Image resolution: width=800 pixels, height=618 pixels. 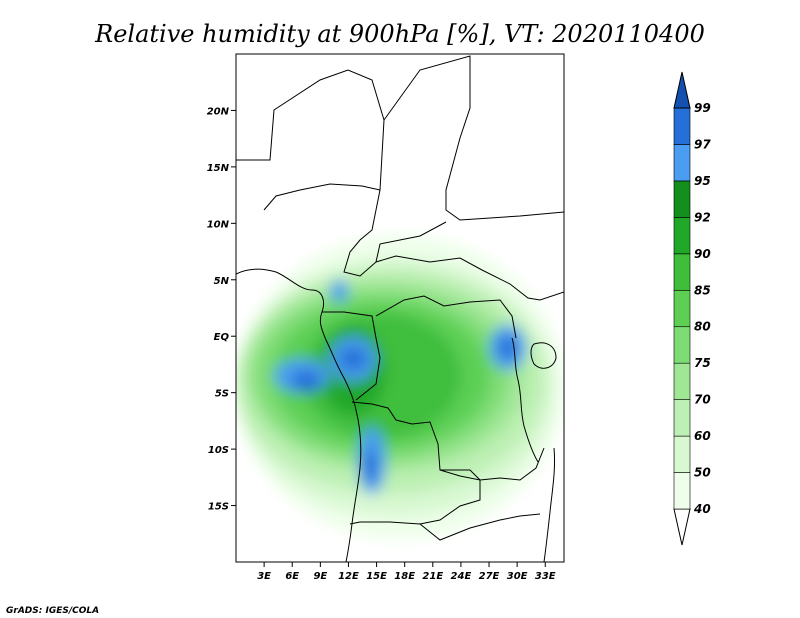 What do you see at coordinates (446, 317) in the screenshot?
I see `border-drc-north` at bounding box center [446, 317].